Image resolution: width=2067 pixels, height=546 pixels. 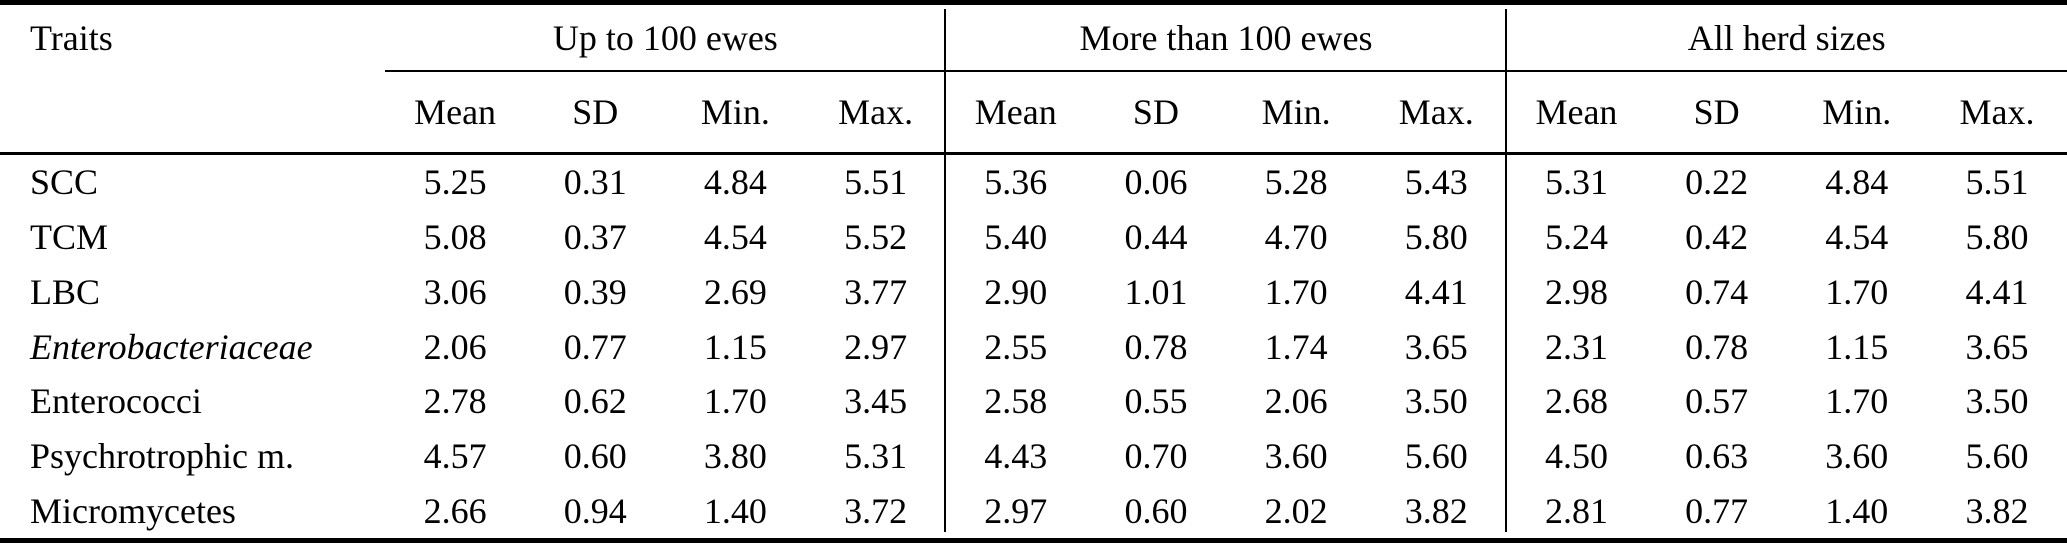 I want to click on value-cell: 1.74, so click(x=1296, y=346).